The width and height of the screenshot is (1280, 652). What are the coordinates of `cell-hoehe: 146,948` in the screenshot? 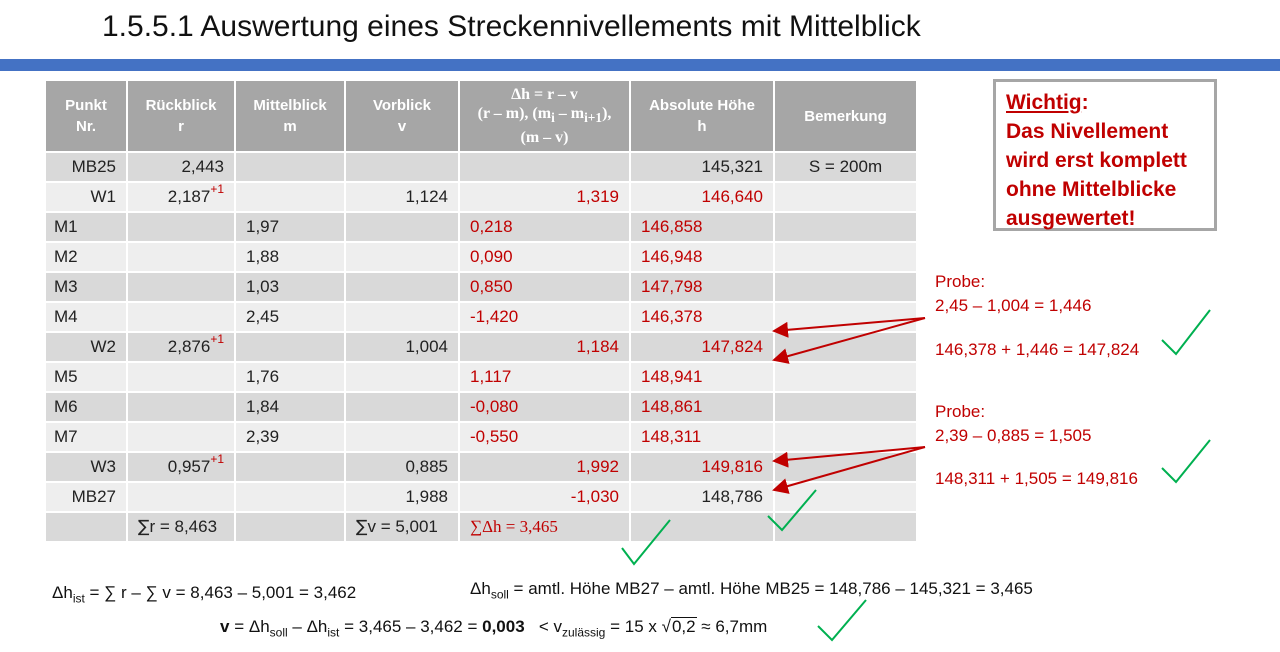 It's located at (702, 257).